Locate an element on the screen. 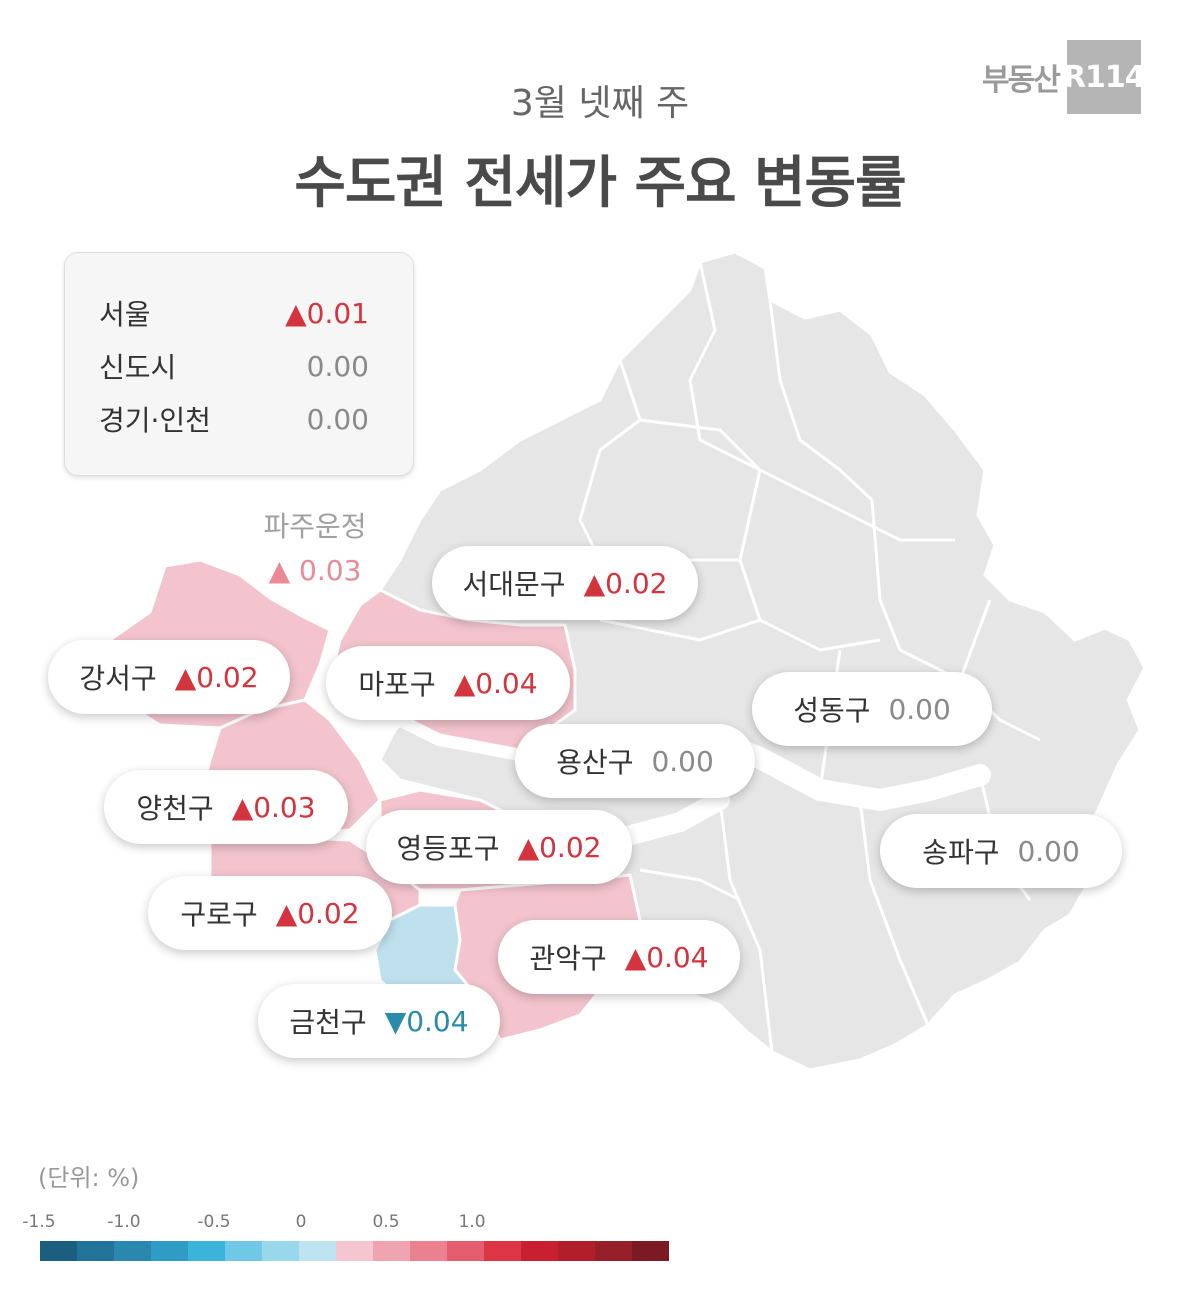  tag-name: 성동구 is located at coordinates (832, 710).